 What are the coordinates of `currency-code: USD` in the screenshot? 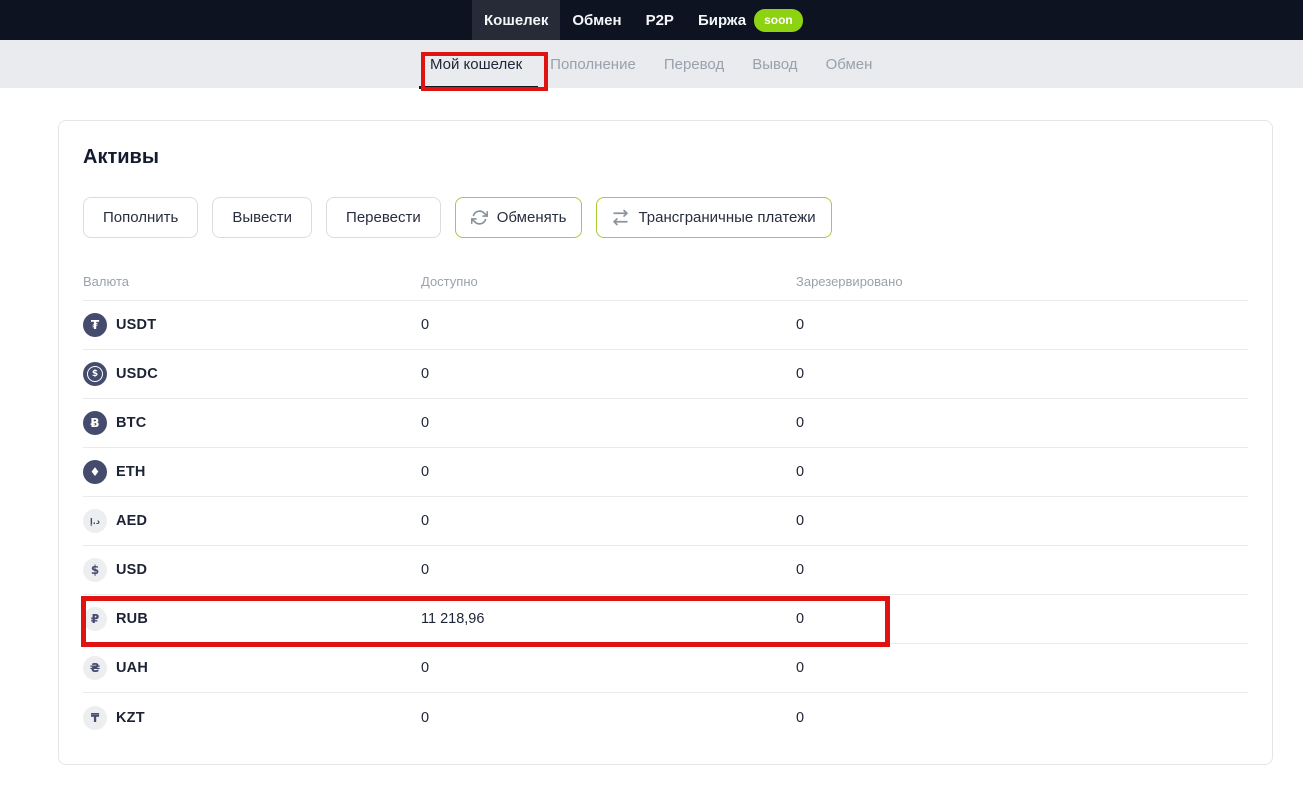 It's located at (132, 570).